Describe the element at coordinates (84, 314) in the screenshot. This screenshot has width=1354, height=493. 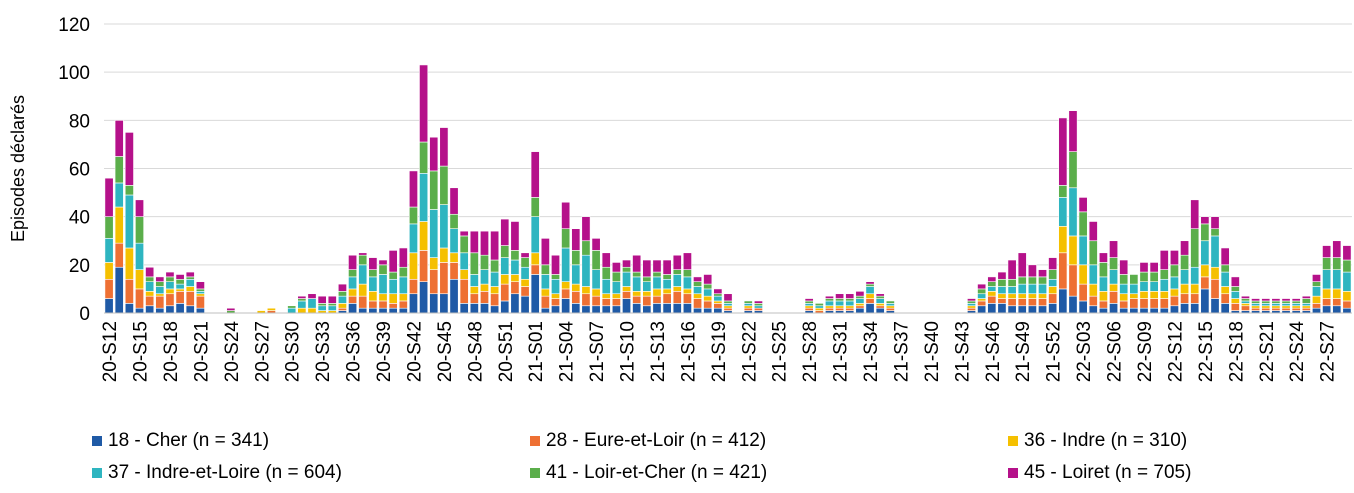
I see `y-tick-label: 0` at that location.